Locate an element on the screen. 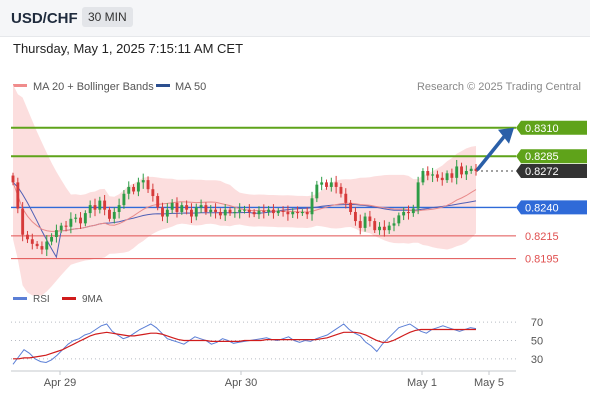 The image size is (590, 400). ma50-legend-label: MA 50 is located at coordinates (190, 87).